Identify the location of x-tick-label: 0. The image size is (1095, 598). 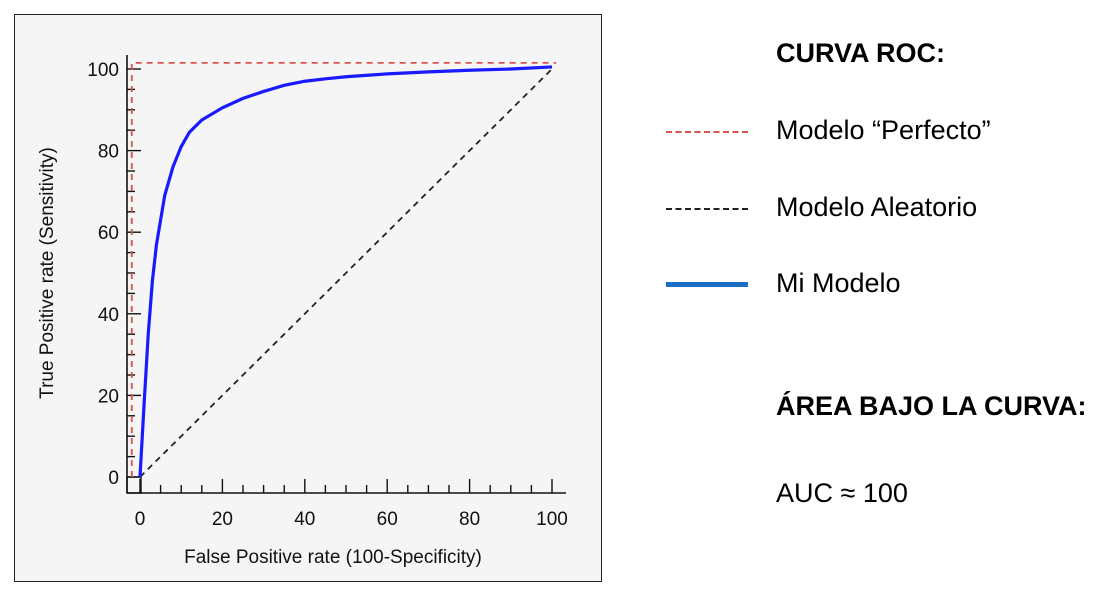
(140, 519).